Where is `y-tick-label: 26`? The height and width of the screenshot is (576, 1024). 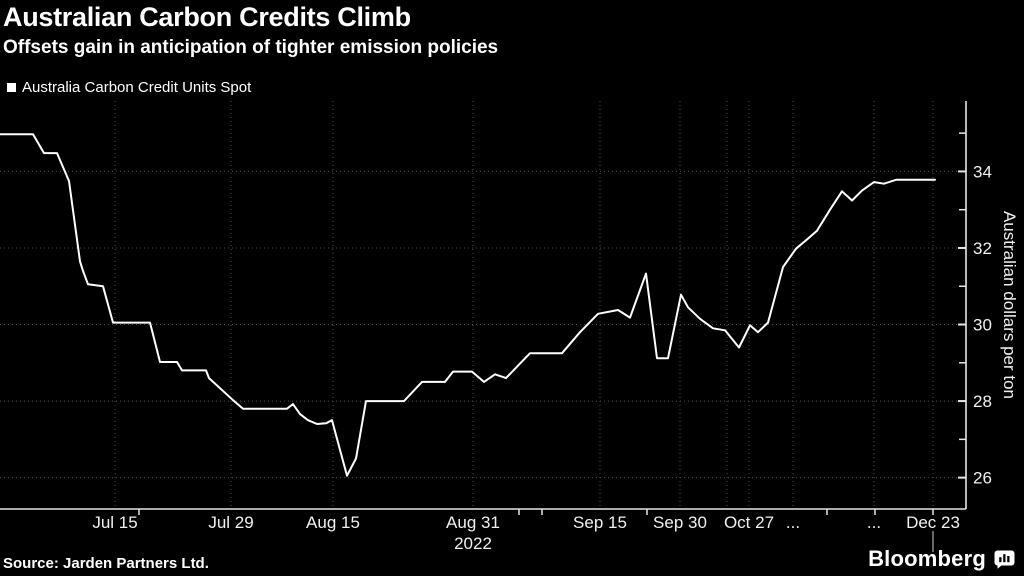
y-tick-label: 26 is located at coordinates (982, 478).